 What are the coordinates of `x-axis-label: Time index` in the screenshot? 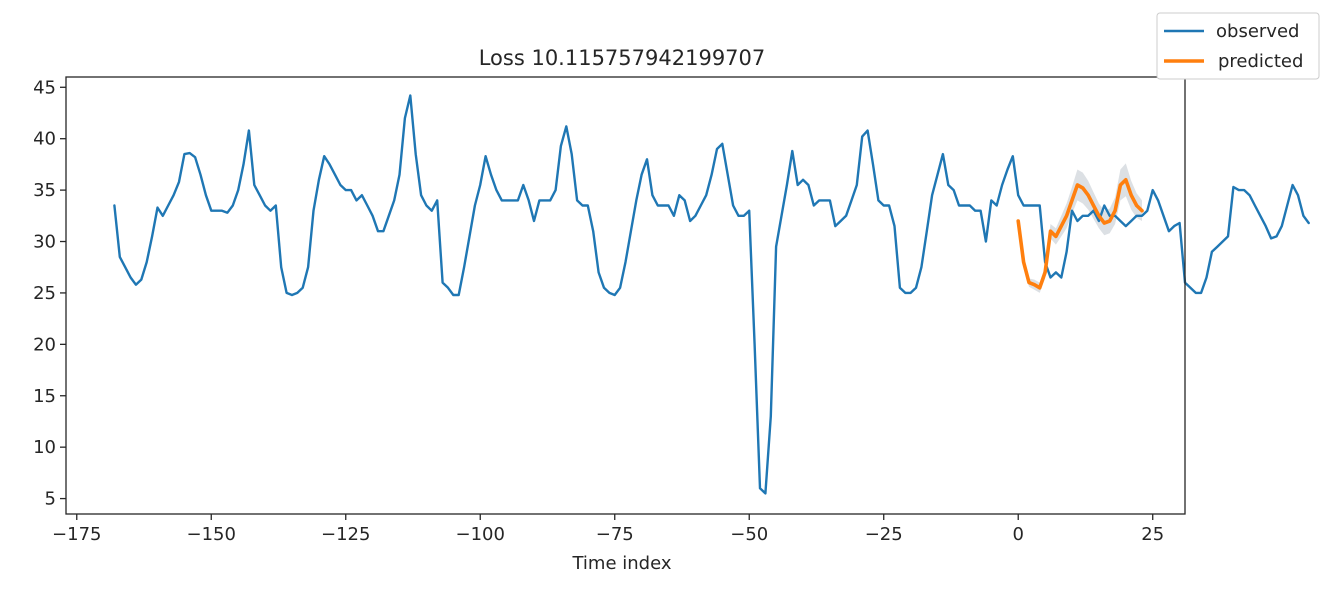 It's located at (621, 563).